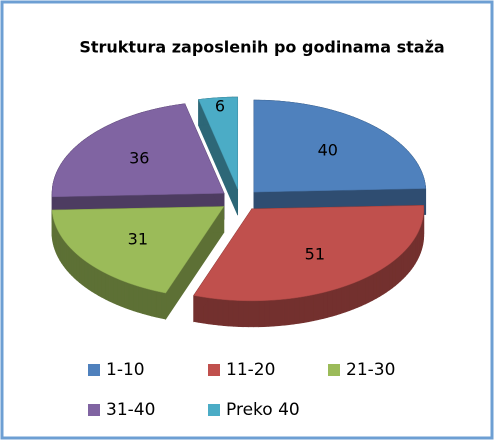 Image resolution: width=495 pixels, height=441 pixels. What do you see at coordinates (315, 253) in the screenshot?
I see `data-label: 51` at bounding box center [315, 253].